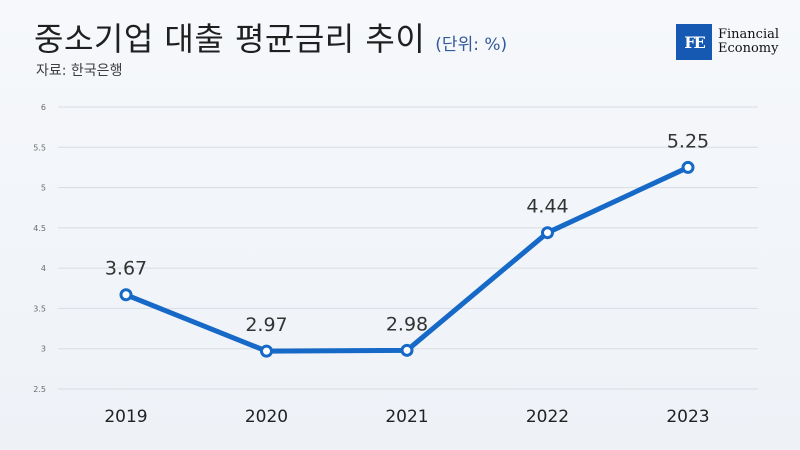 This screenshot has height=450, width=800. What do you see at coordinates (39, 147) in the screenshot?
I see `y-tick-label: 5.5` at bounding box center [39, 147].